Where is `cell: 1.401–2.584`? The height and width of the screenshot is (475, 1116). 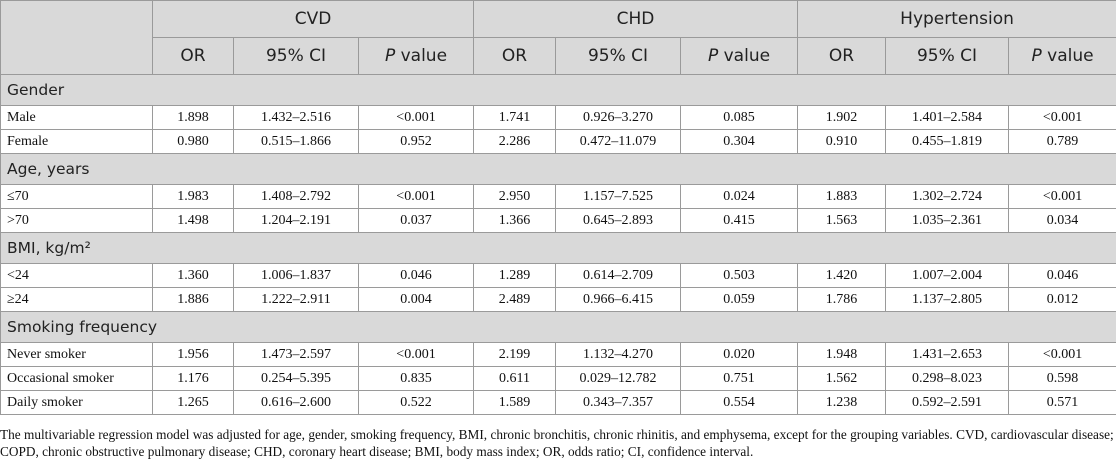
cell: 1.401–2.584 is located at coordinates (947, 117).